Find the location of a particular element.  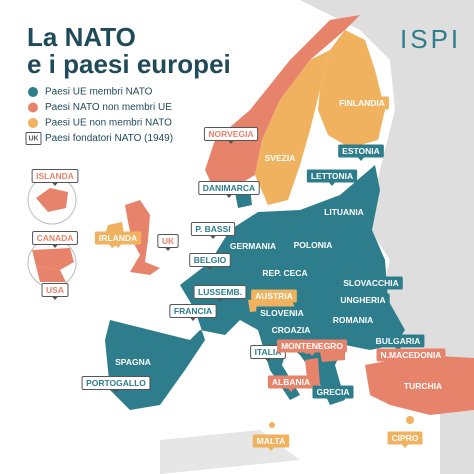

country-label: BELGIO is located at coordinates (210, 261).